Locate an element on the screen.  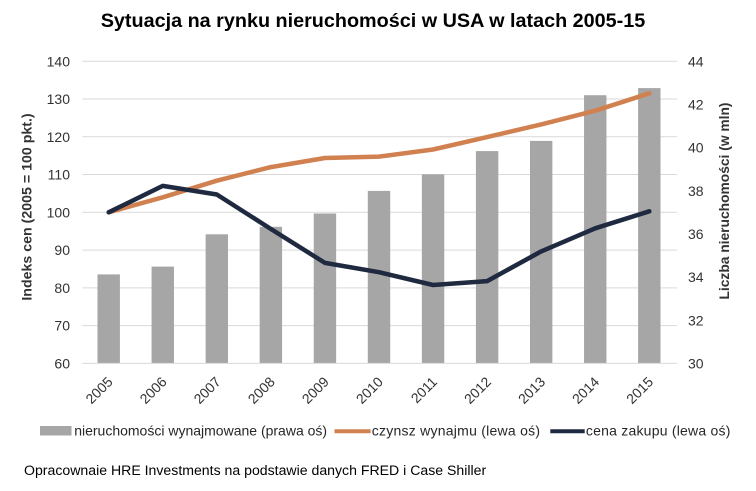
svg-text: 42 is located at coordinates (696, 105).